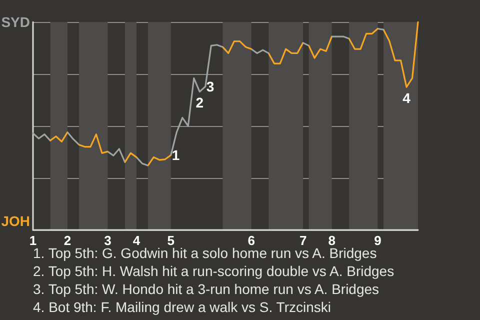 The width and height of the screenshot is (480, 320). Describe the element at coordinates (210, 86) in the screenshot. I see `annotation: 3` at that location.